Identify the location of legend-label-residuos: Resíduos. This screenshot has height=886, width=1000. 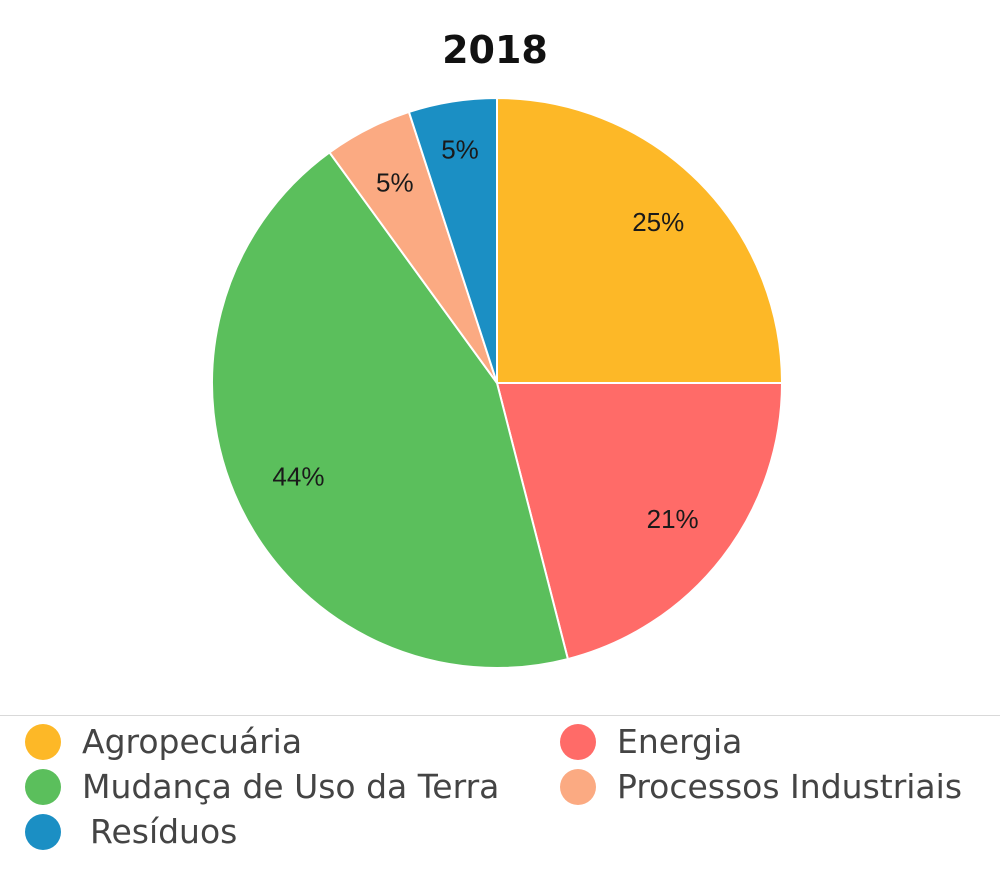
(164, 831).